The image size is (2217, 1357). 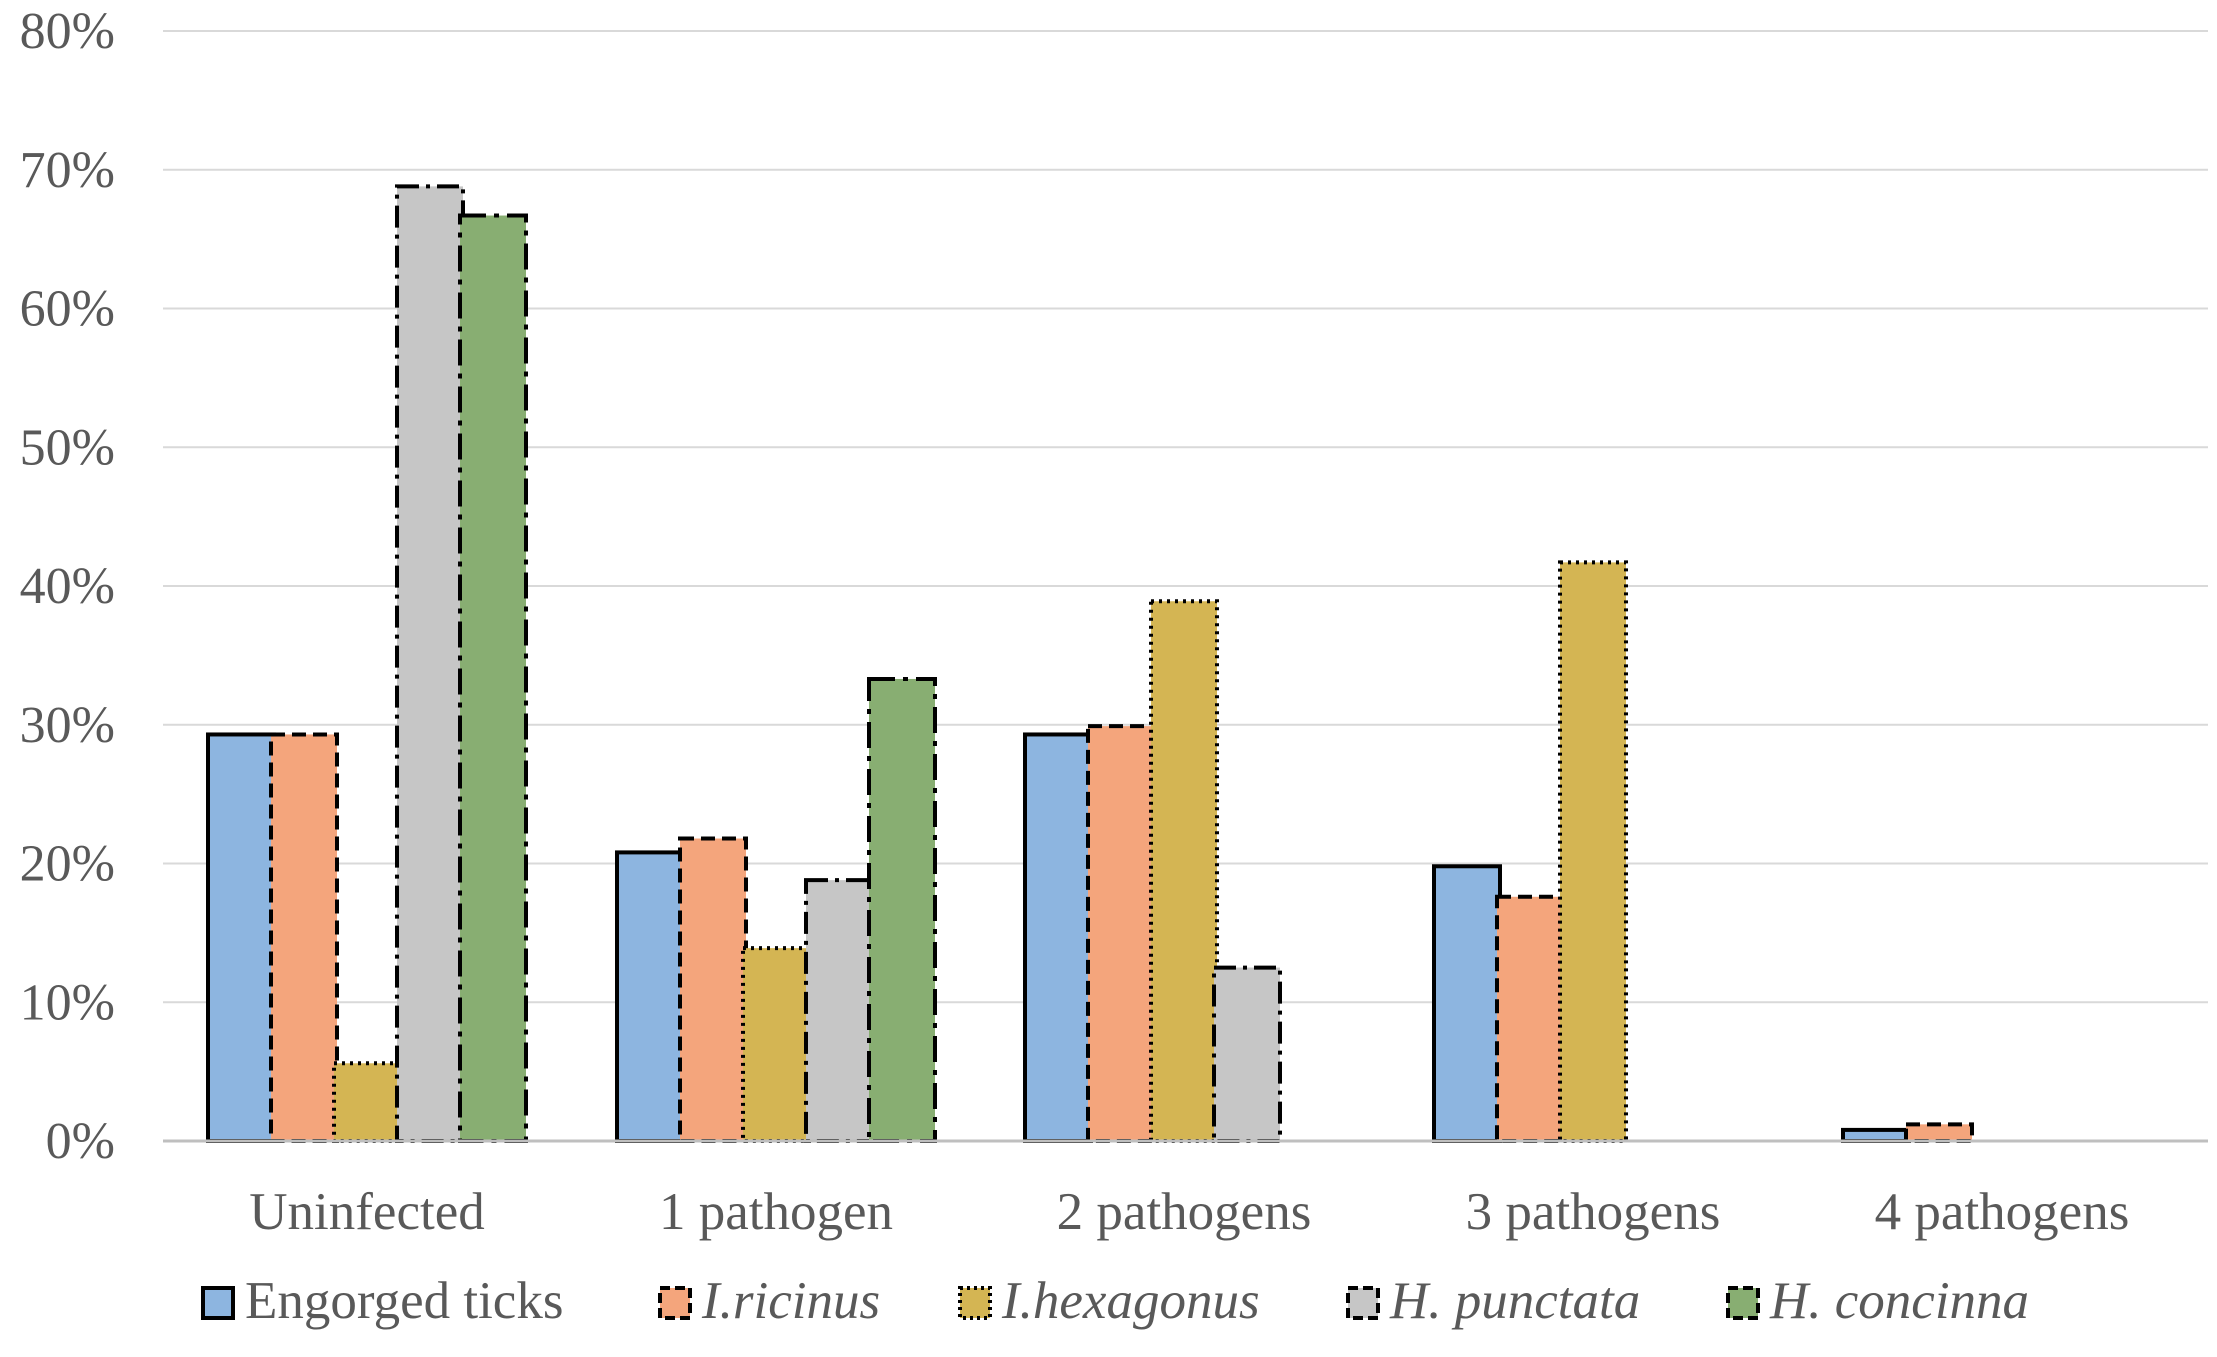 What do you see at coordinates (1939, 1132) in the screenshot?
I see `bar-i-ricinus-4-pathogens` at bounding box center [1939, 1132].